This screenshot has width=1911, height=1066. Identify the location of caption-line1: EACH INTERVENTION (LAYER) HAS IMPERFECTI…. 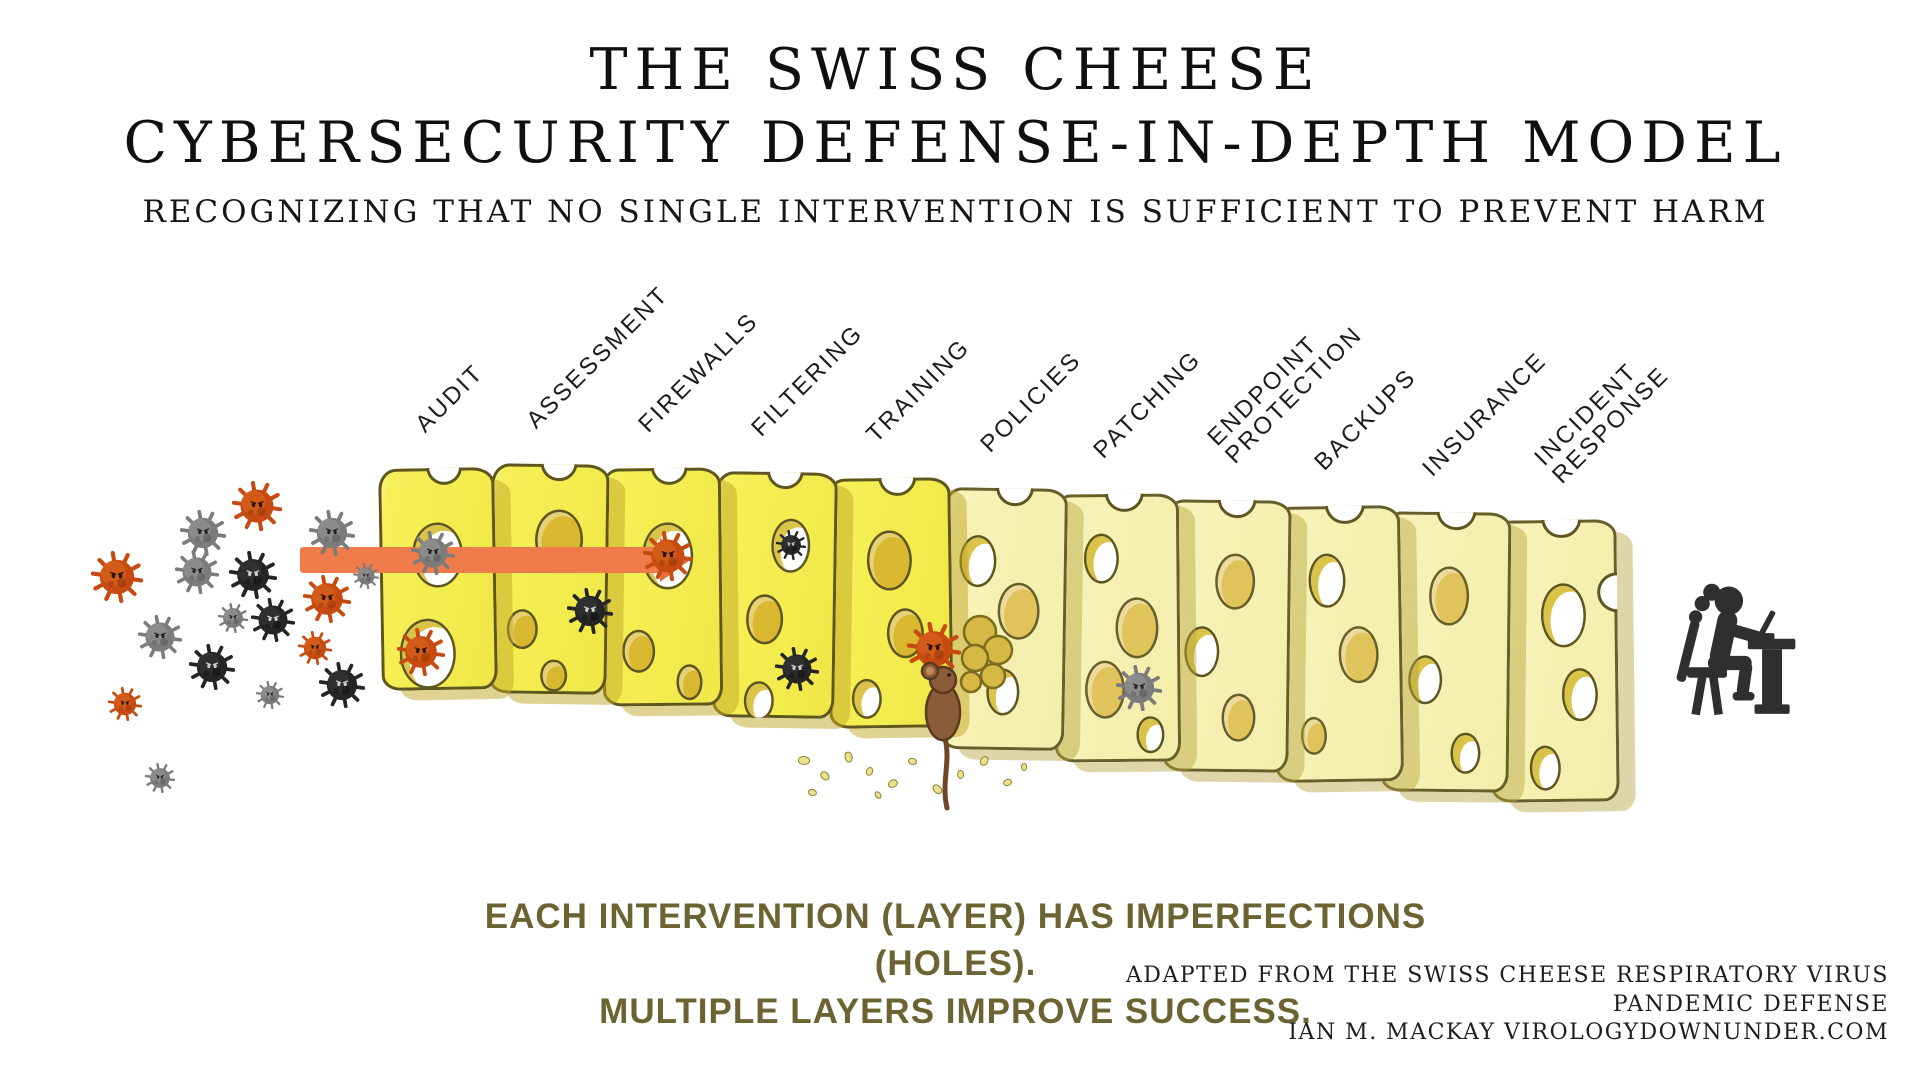
(955, 940).